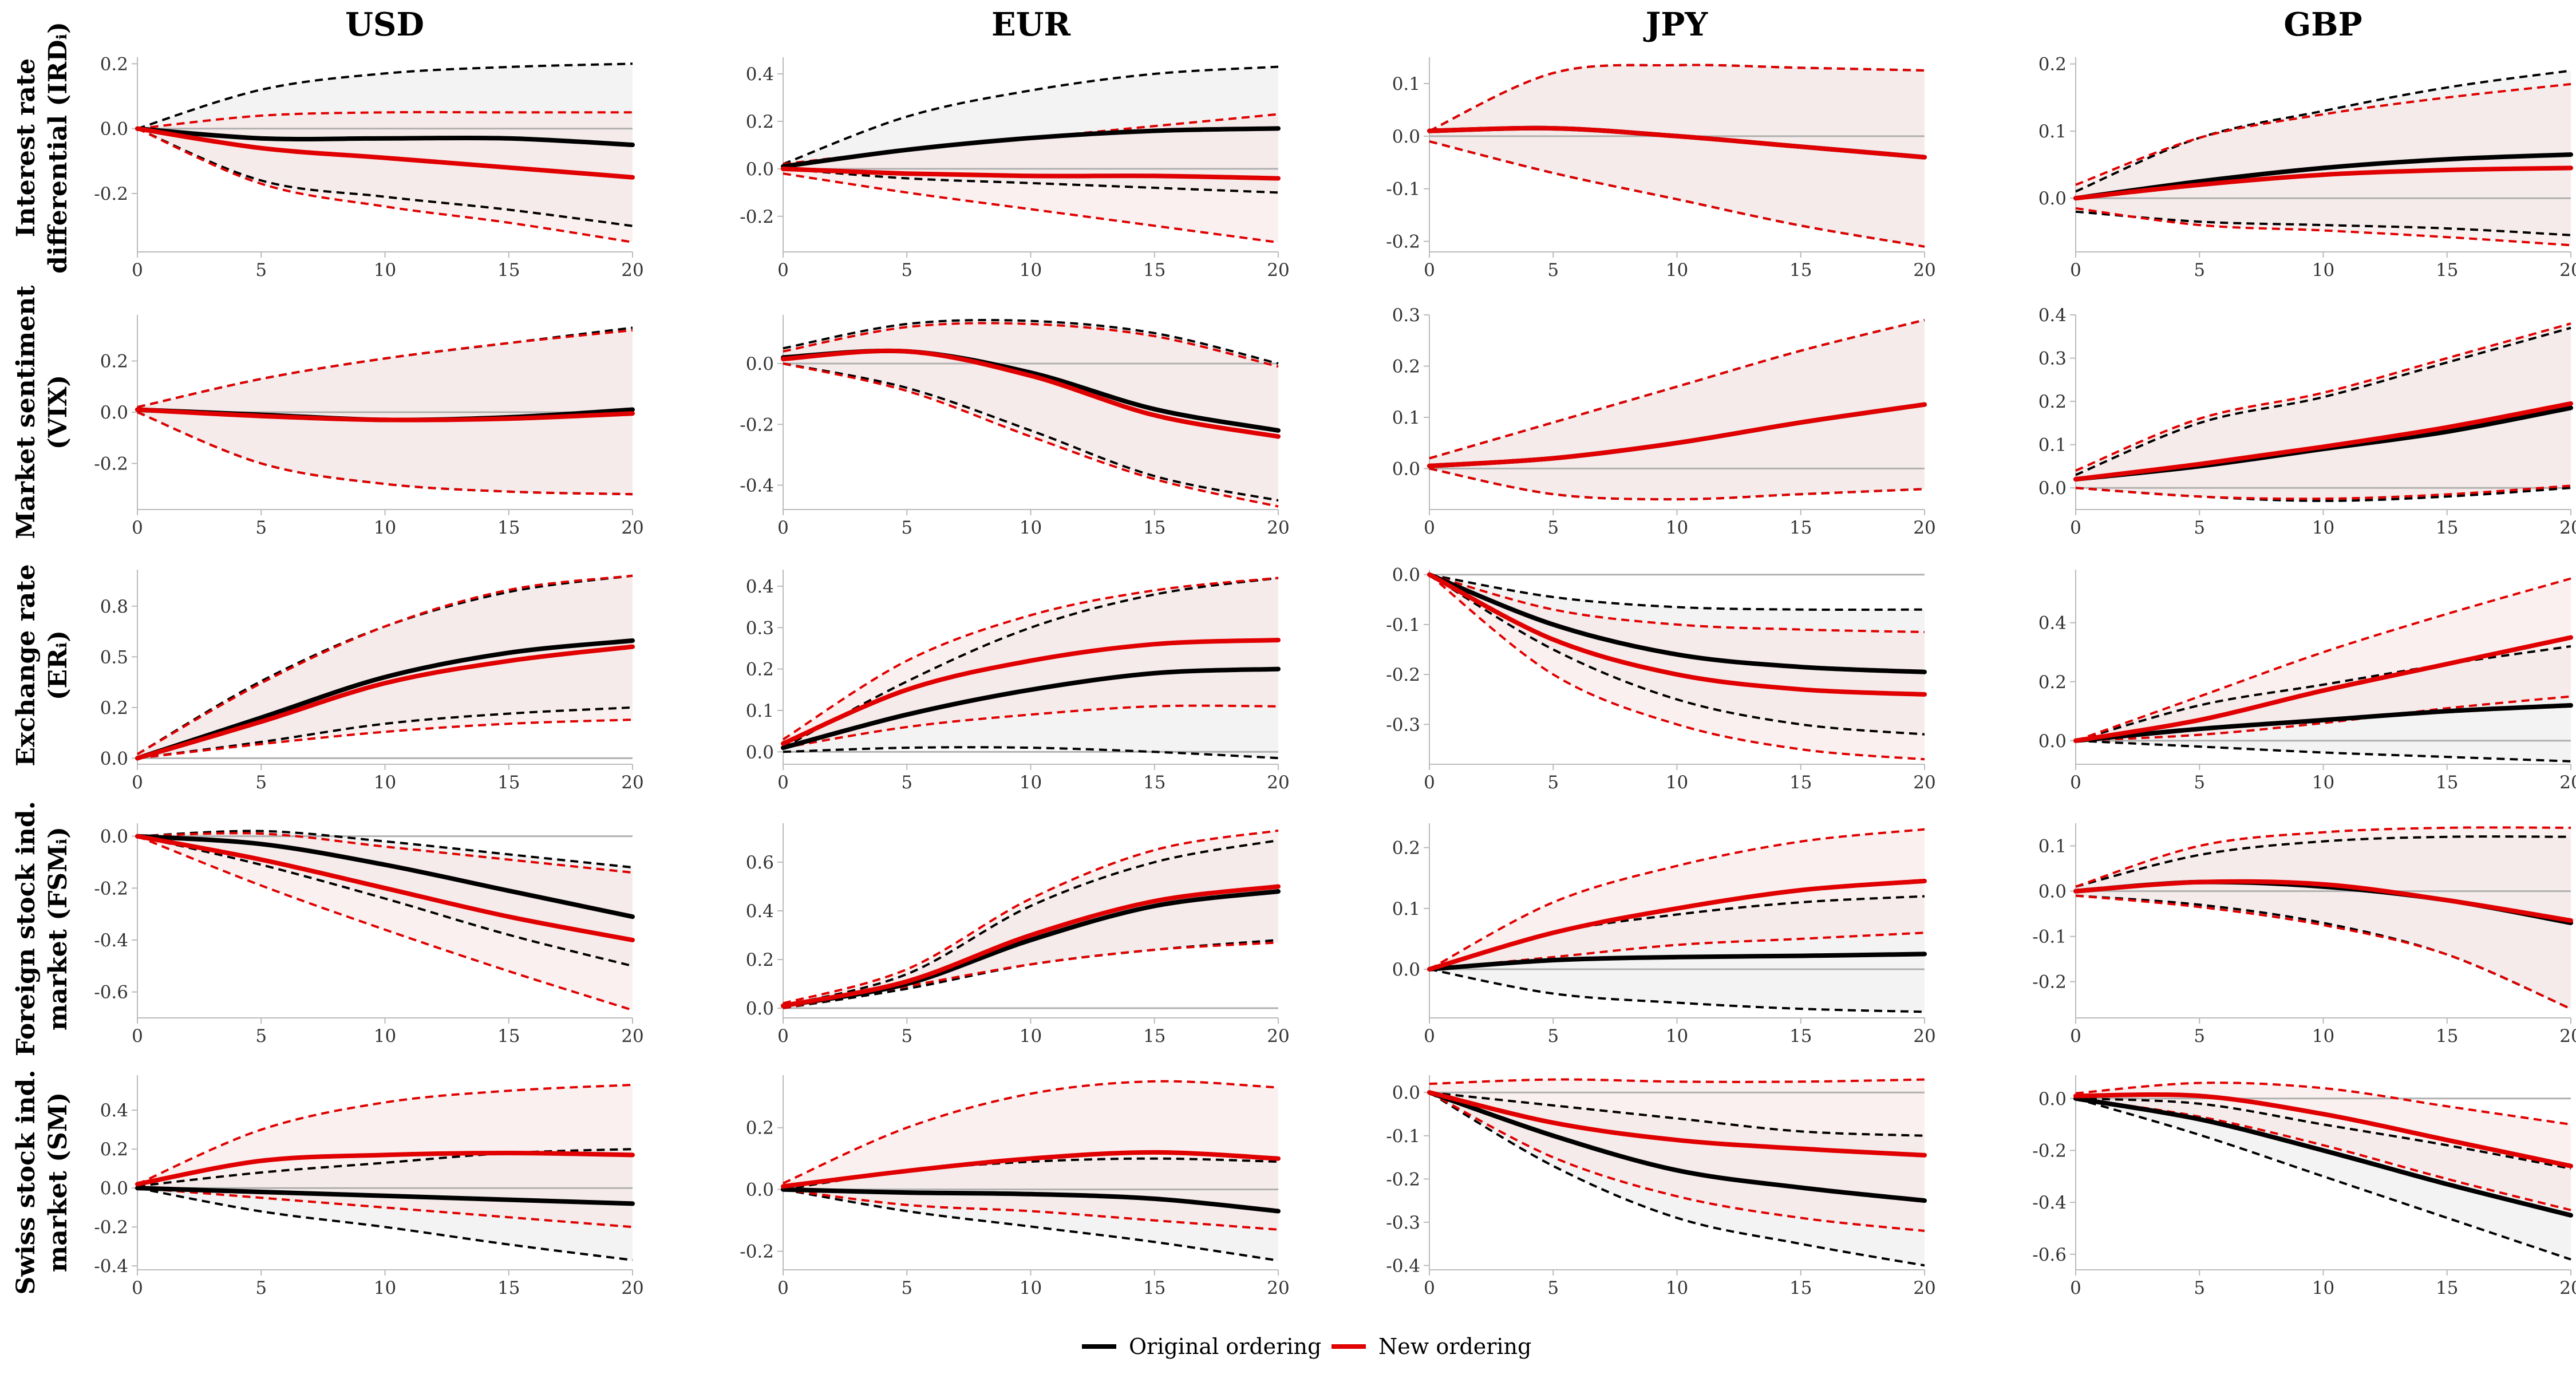 This screenshot has width=2576, height=1374. What do you see at coordinates (1676, 25) in the screenshot?
I see `column-title-jpy: JPY` at bounding box center [1676, 25].